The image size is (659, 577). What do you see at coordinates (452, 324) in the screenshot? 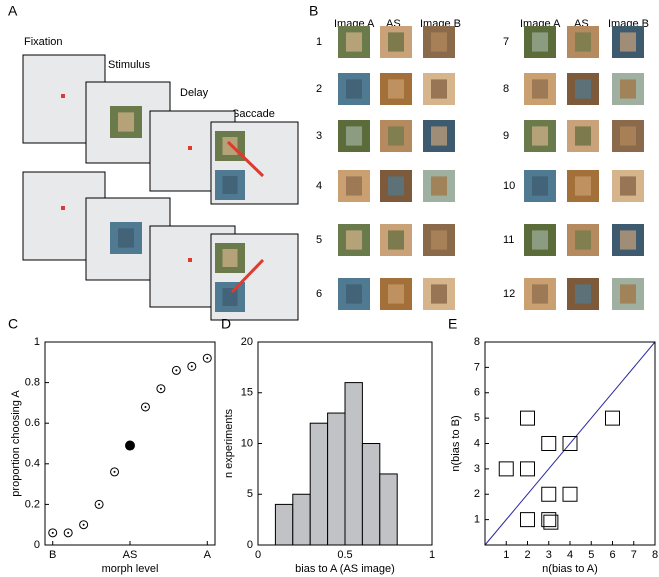
I see `panel-label: E` at bounding box center [452, 324].